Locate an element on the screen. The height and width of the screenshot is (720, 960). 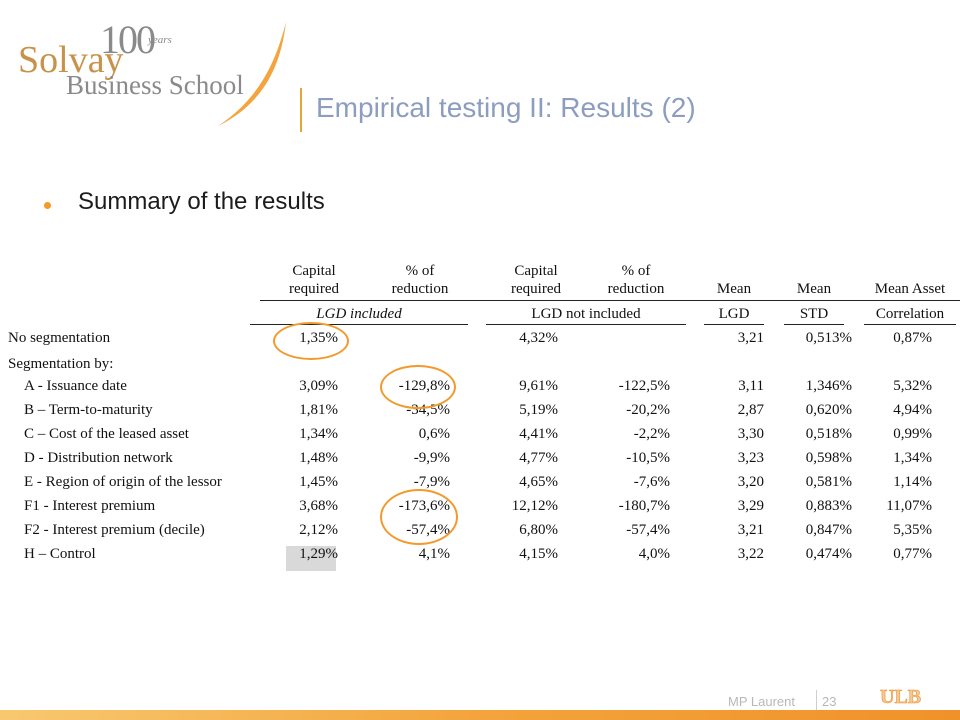
cell-corr: 0,77% is located at coordinates (912, 554).